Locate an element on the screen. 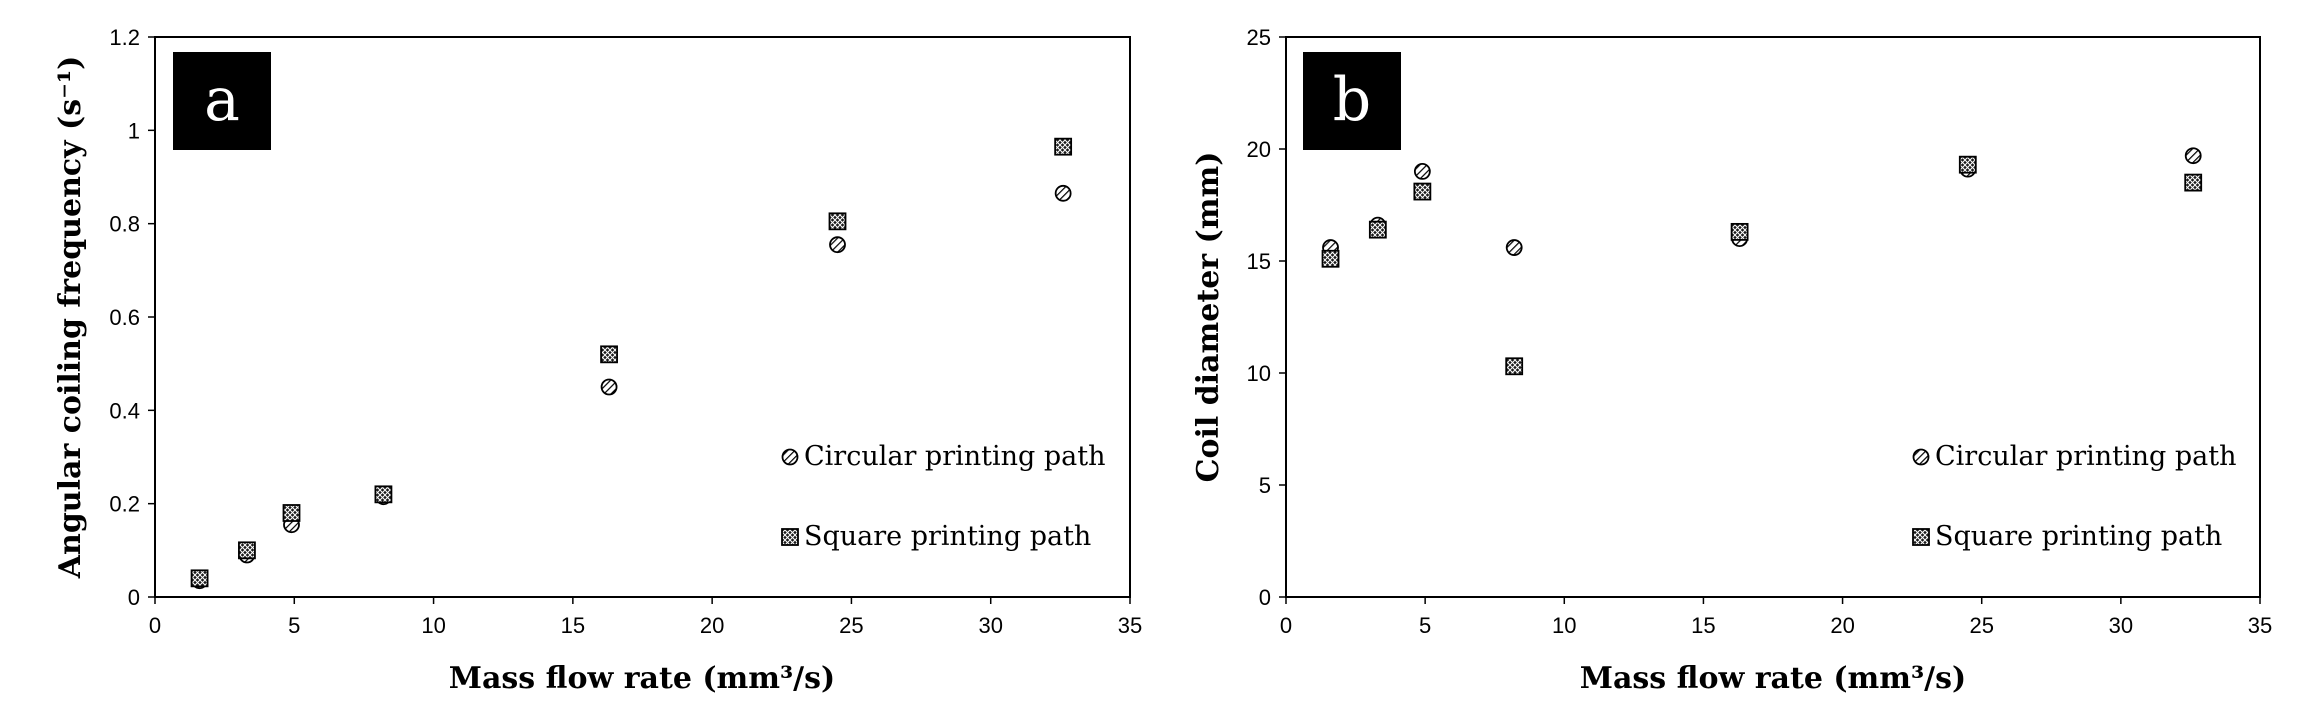 This screenshot has width=2315, height=706. legend-label-circular-b: Circular printing path is located at coordinates (2086, 456).